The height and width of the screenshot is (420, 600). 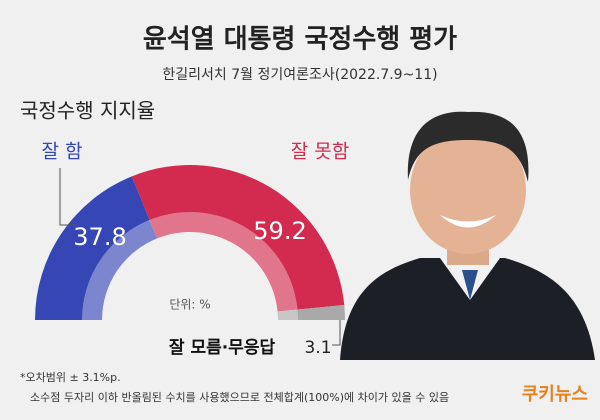 I want to click on inner-band, so click(x=190, y=266).